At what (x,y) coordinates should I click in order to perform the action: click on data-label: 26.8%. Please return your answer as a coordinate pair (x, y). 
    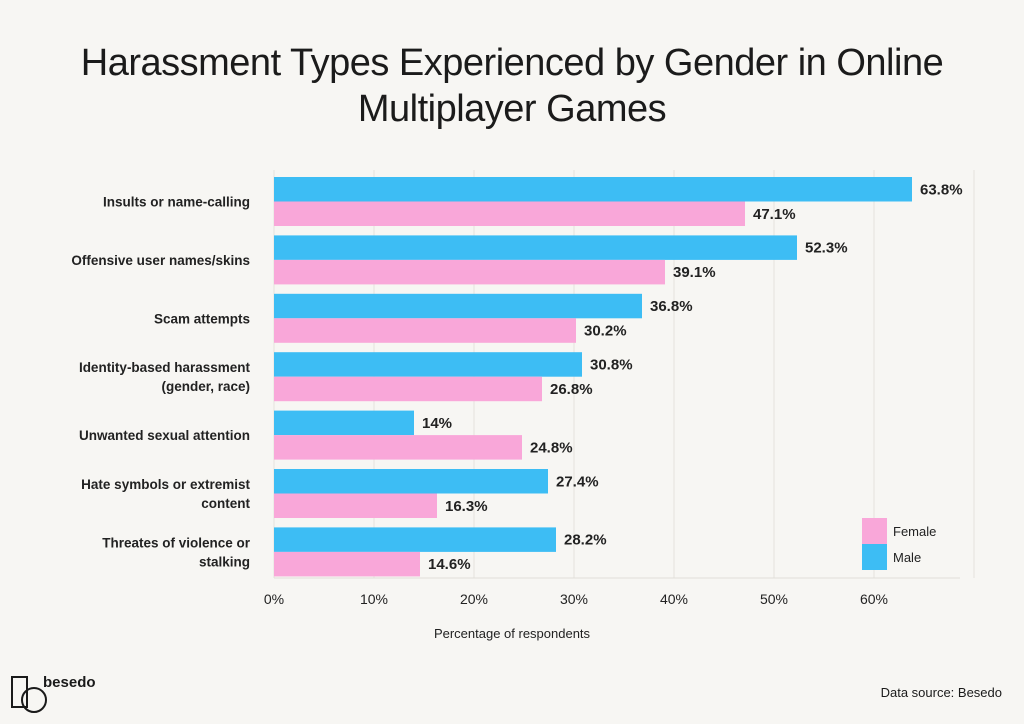
    Looking at the image, I should click on (571, 389).